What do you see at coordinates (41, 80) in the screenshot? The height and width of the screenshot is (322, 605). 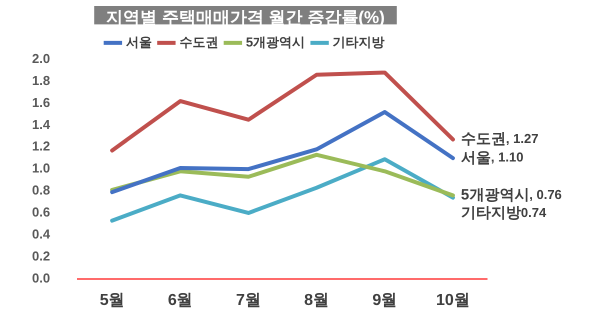 I see `y-tick-label: 1.8` at bounding box center [41, 80].